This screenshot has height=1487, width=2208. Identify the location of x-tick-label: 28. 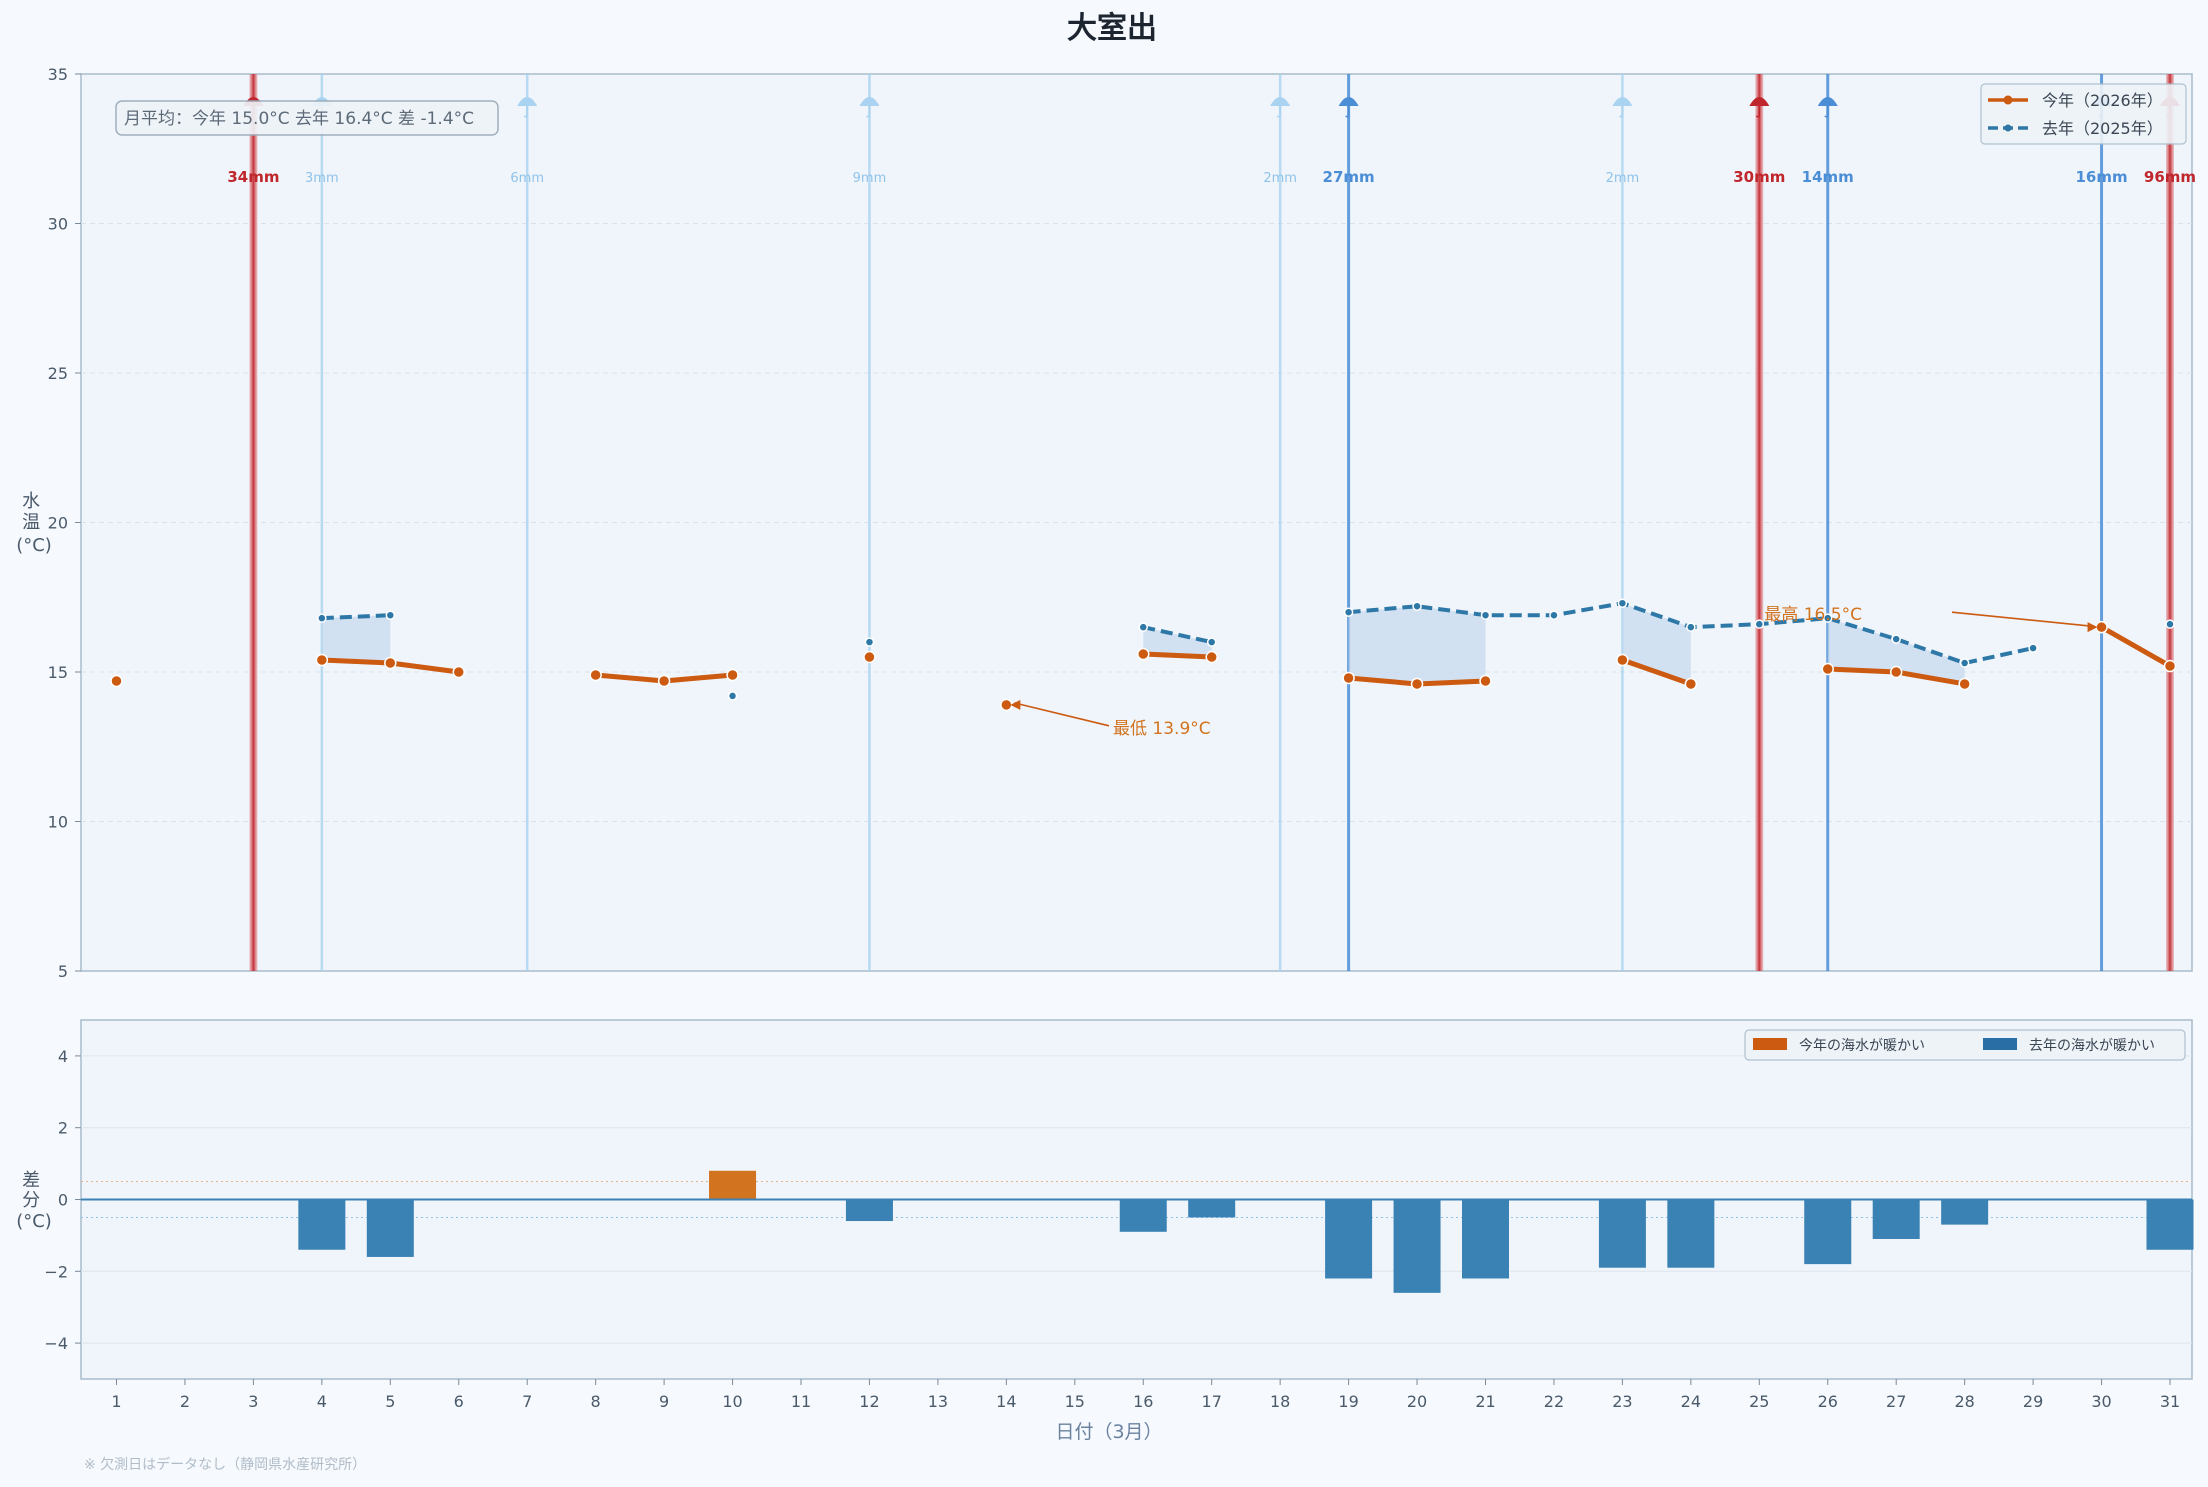
(1964, 1401).